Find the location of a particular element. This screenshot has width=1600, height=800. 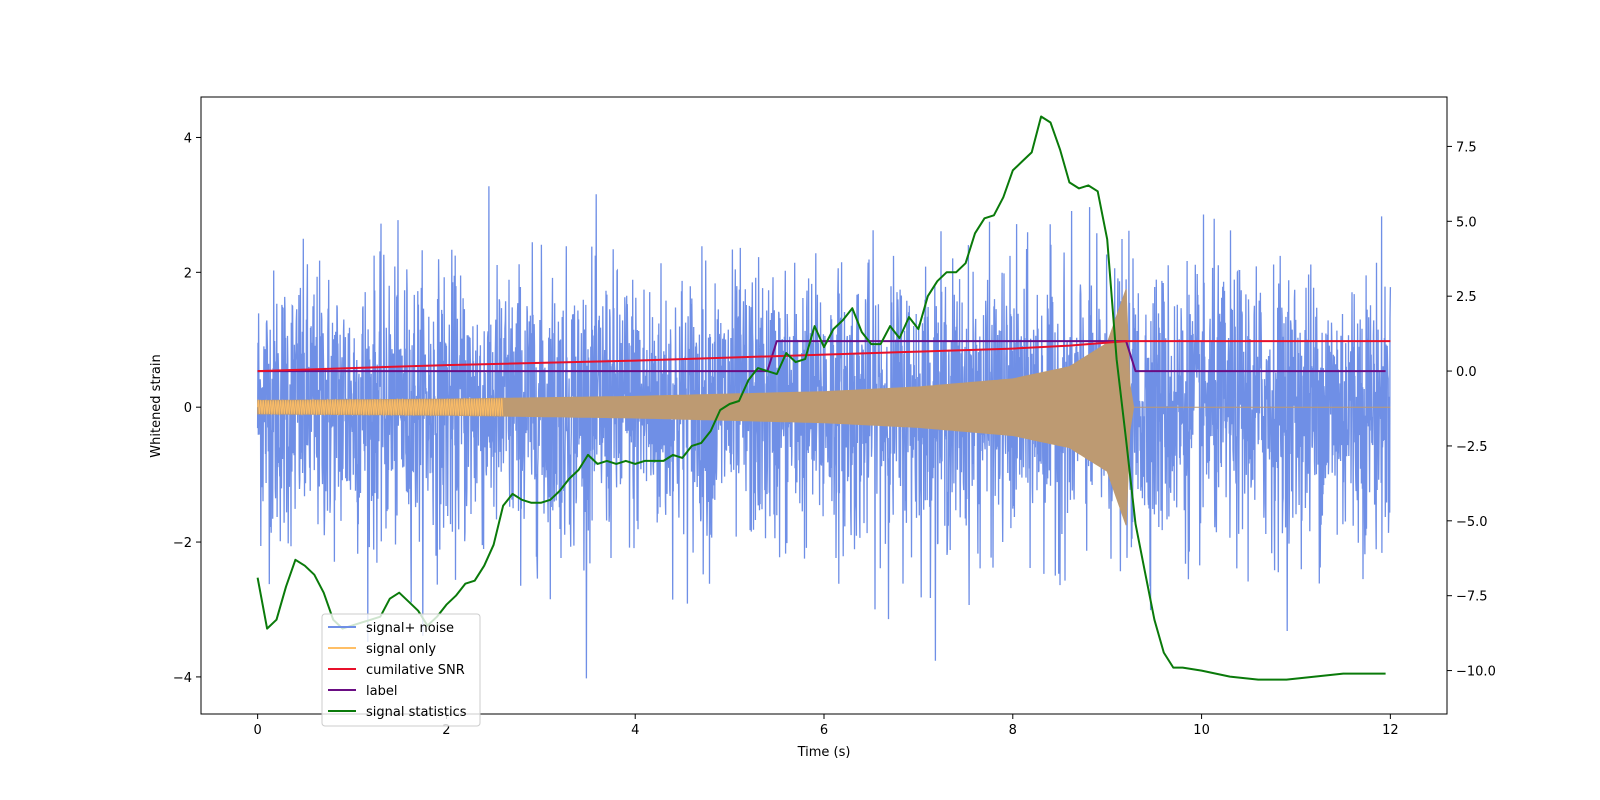

y-axis-left: −4 −2 0 2 4 is located at coordinates (187, 408).